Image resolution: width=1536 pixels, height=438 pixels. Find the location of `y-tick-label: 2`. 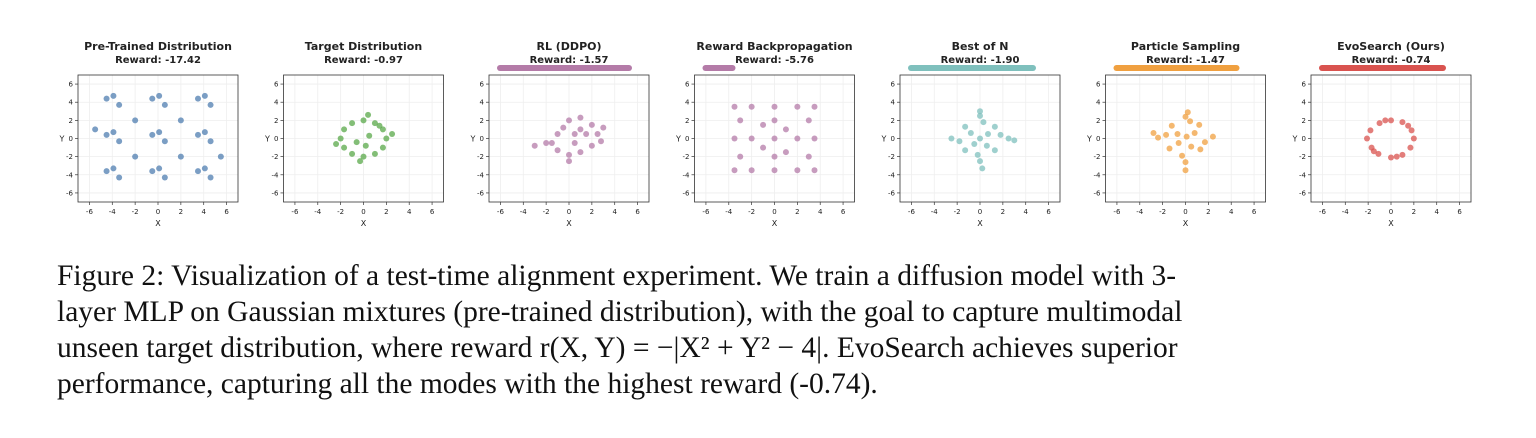

y-tick-label: 2 is located at coordinates (71, 121).